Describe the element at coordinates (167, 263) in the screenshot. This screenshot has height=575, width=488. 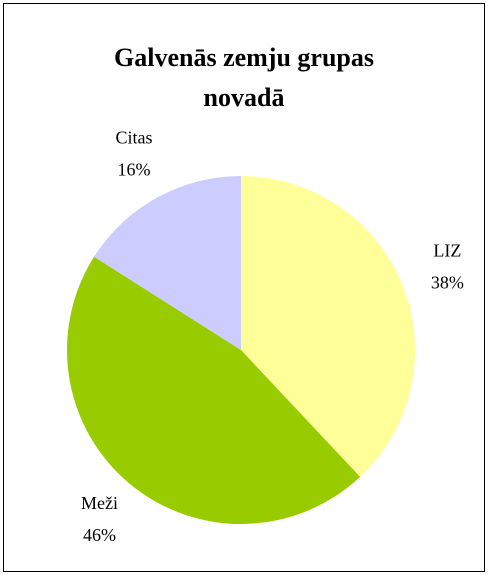
I see `pie-slice` at that location.